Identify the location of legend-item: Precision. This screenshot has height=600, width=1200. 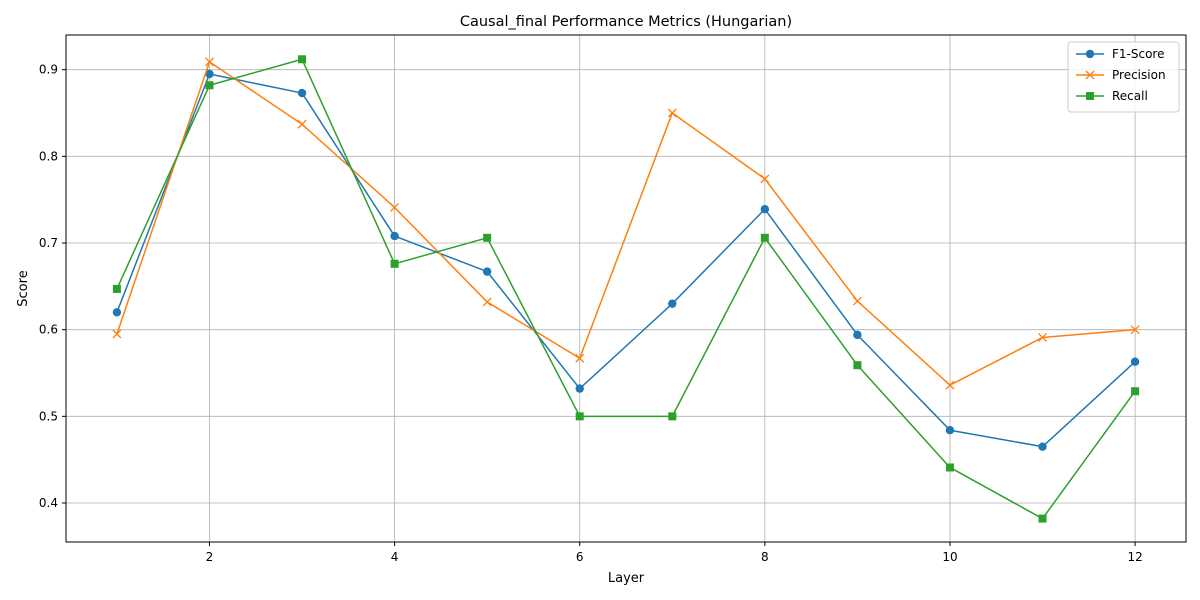
(1121, 75).